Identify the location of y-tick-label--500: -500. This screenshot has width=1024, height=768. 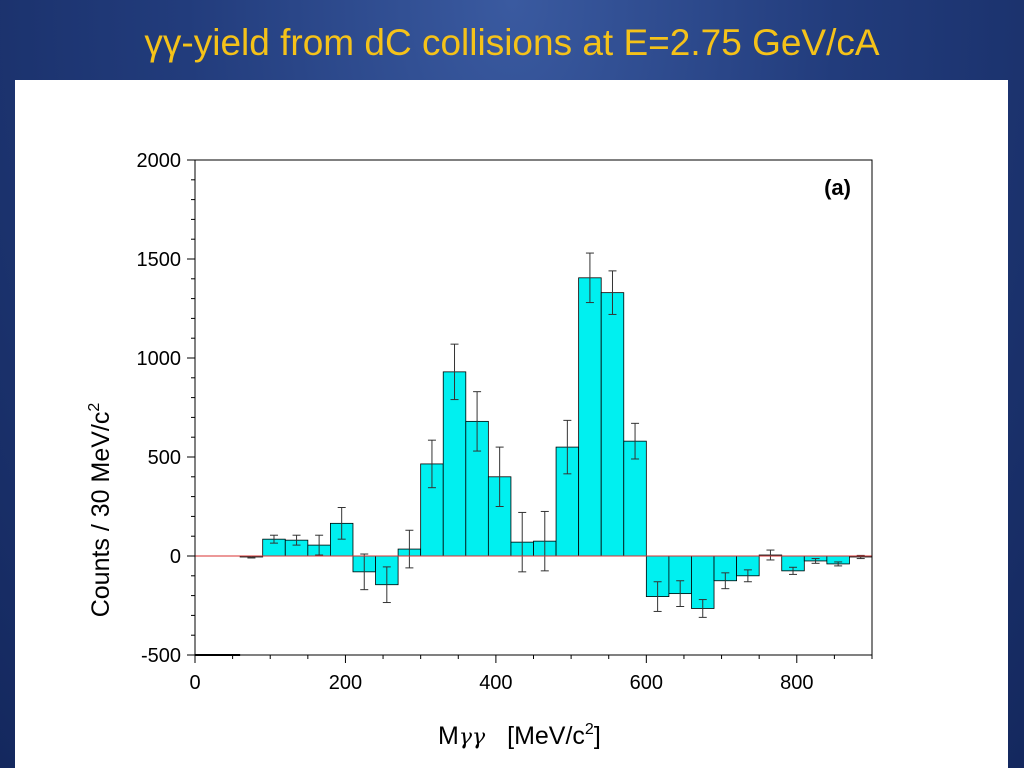
(161, 656).